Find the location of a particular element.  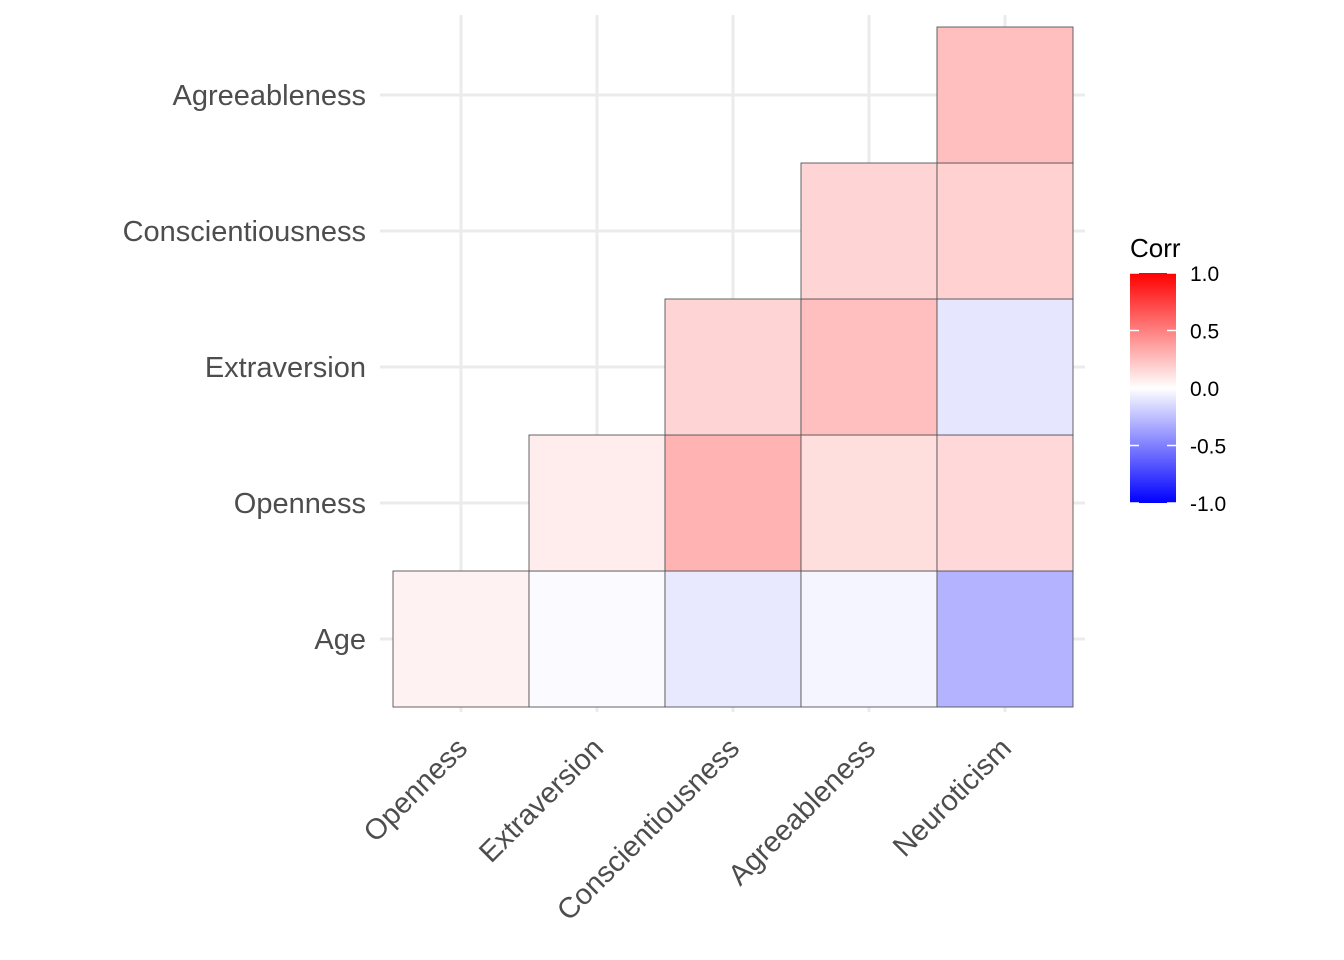

x-tick-label: Agreeableness is located at coordinates (802, 811).